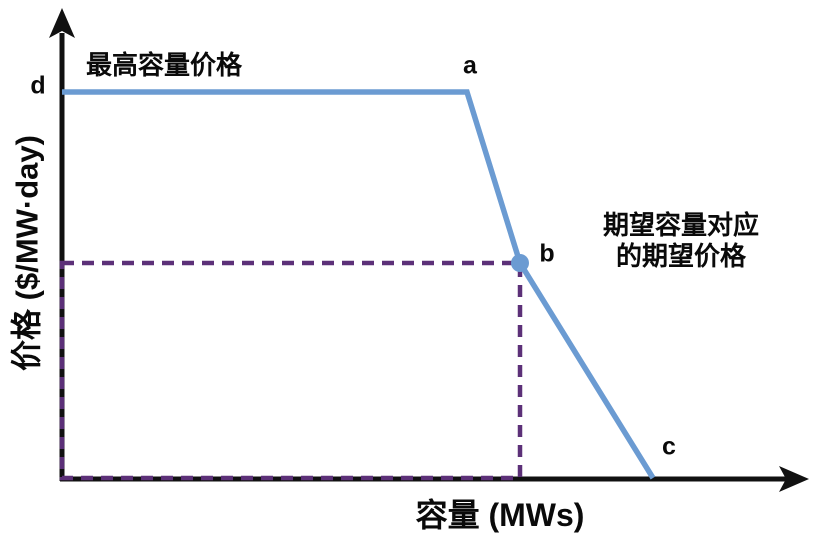  What do you see at coordinates (500, 515) in the screenshot?
I see `x-axis-label: 容量 (MWs)` at bounding box center [500, 515].